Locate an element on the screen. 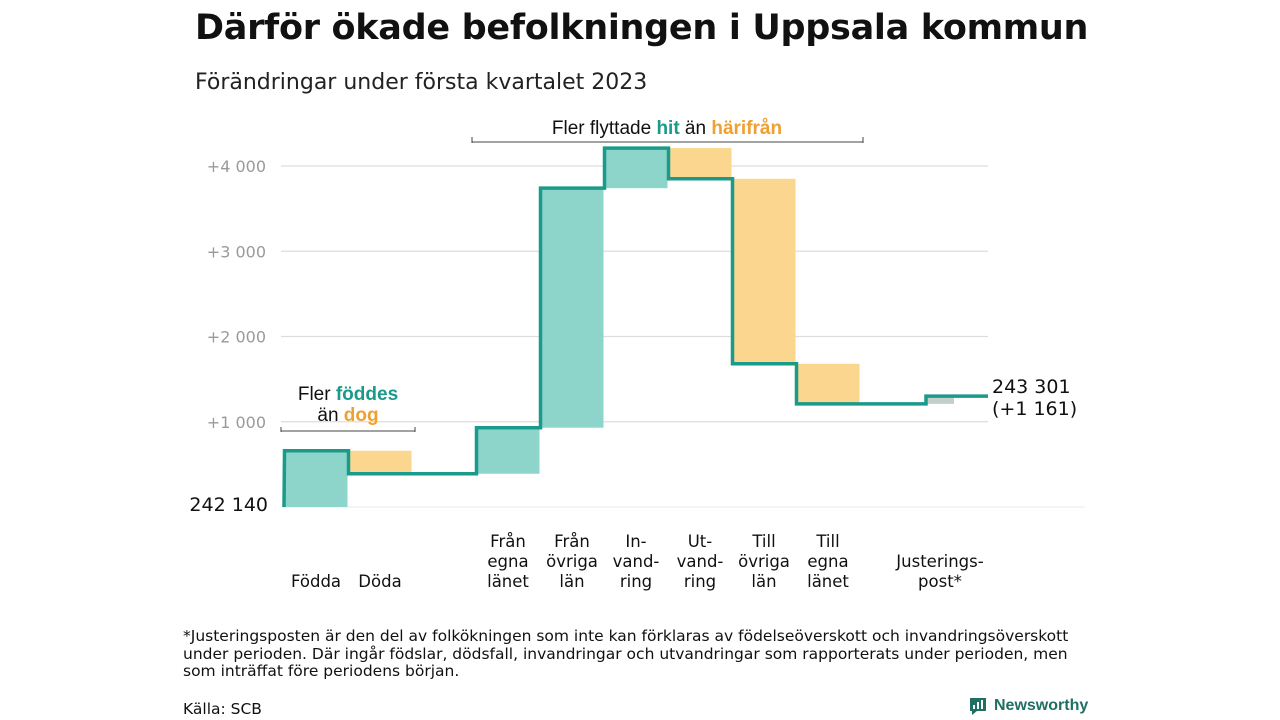  end-delta-label: (+1 161) is located at coordinates (1034, 409).